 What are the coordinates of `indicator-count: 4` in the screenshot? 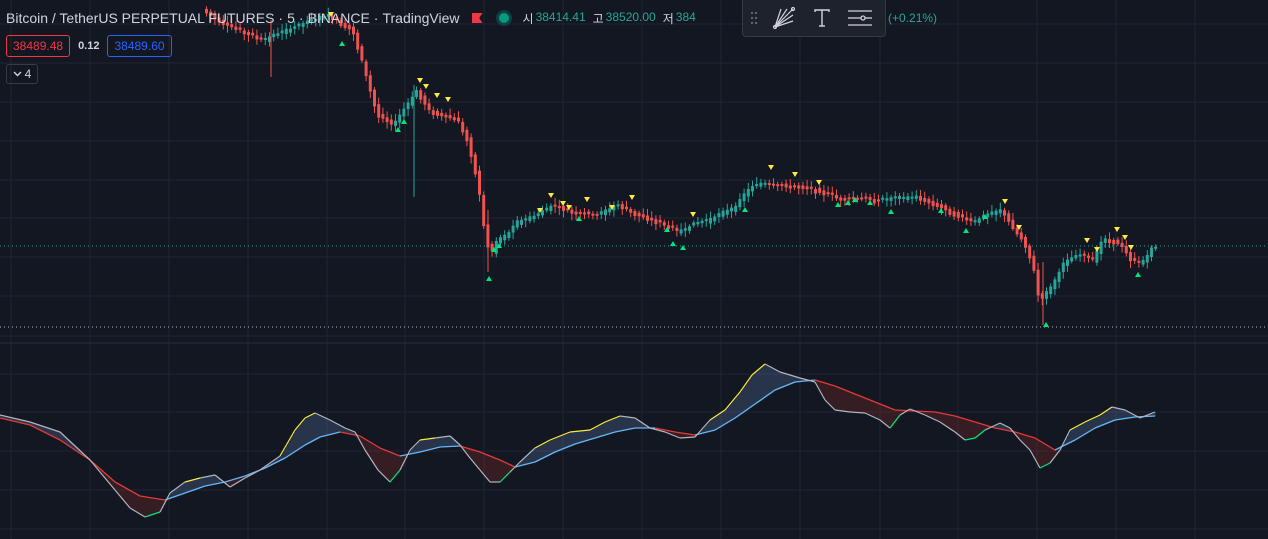 It's located at (28, 74).